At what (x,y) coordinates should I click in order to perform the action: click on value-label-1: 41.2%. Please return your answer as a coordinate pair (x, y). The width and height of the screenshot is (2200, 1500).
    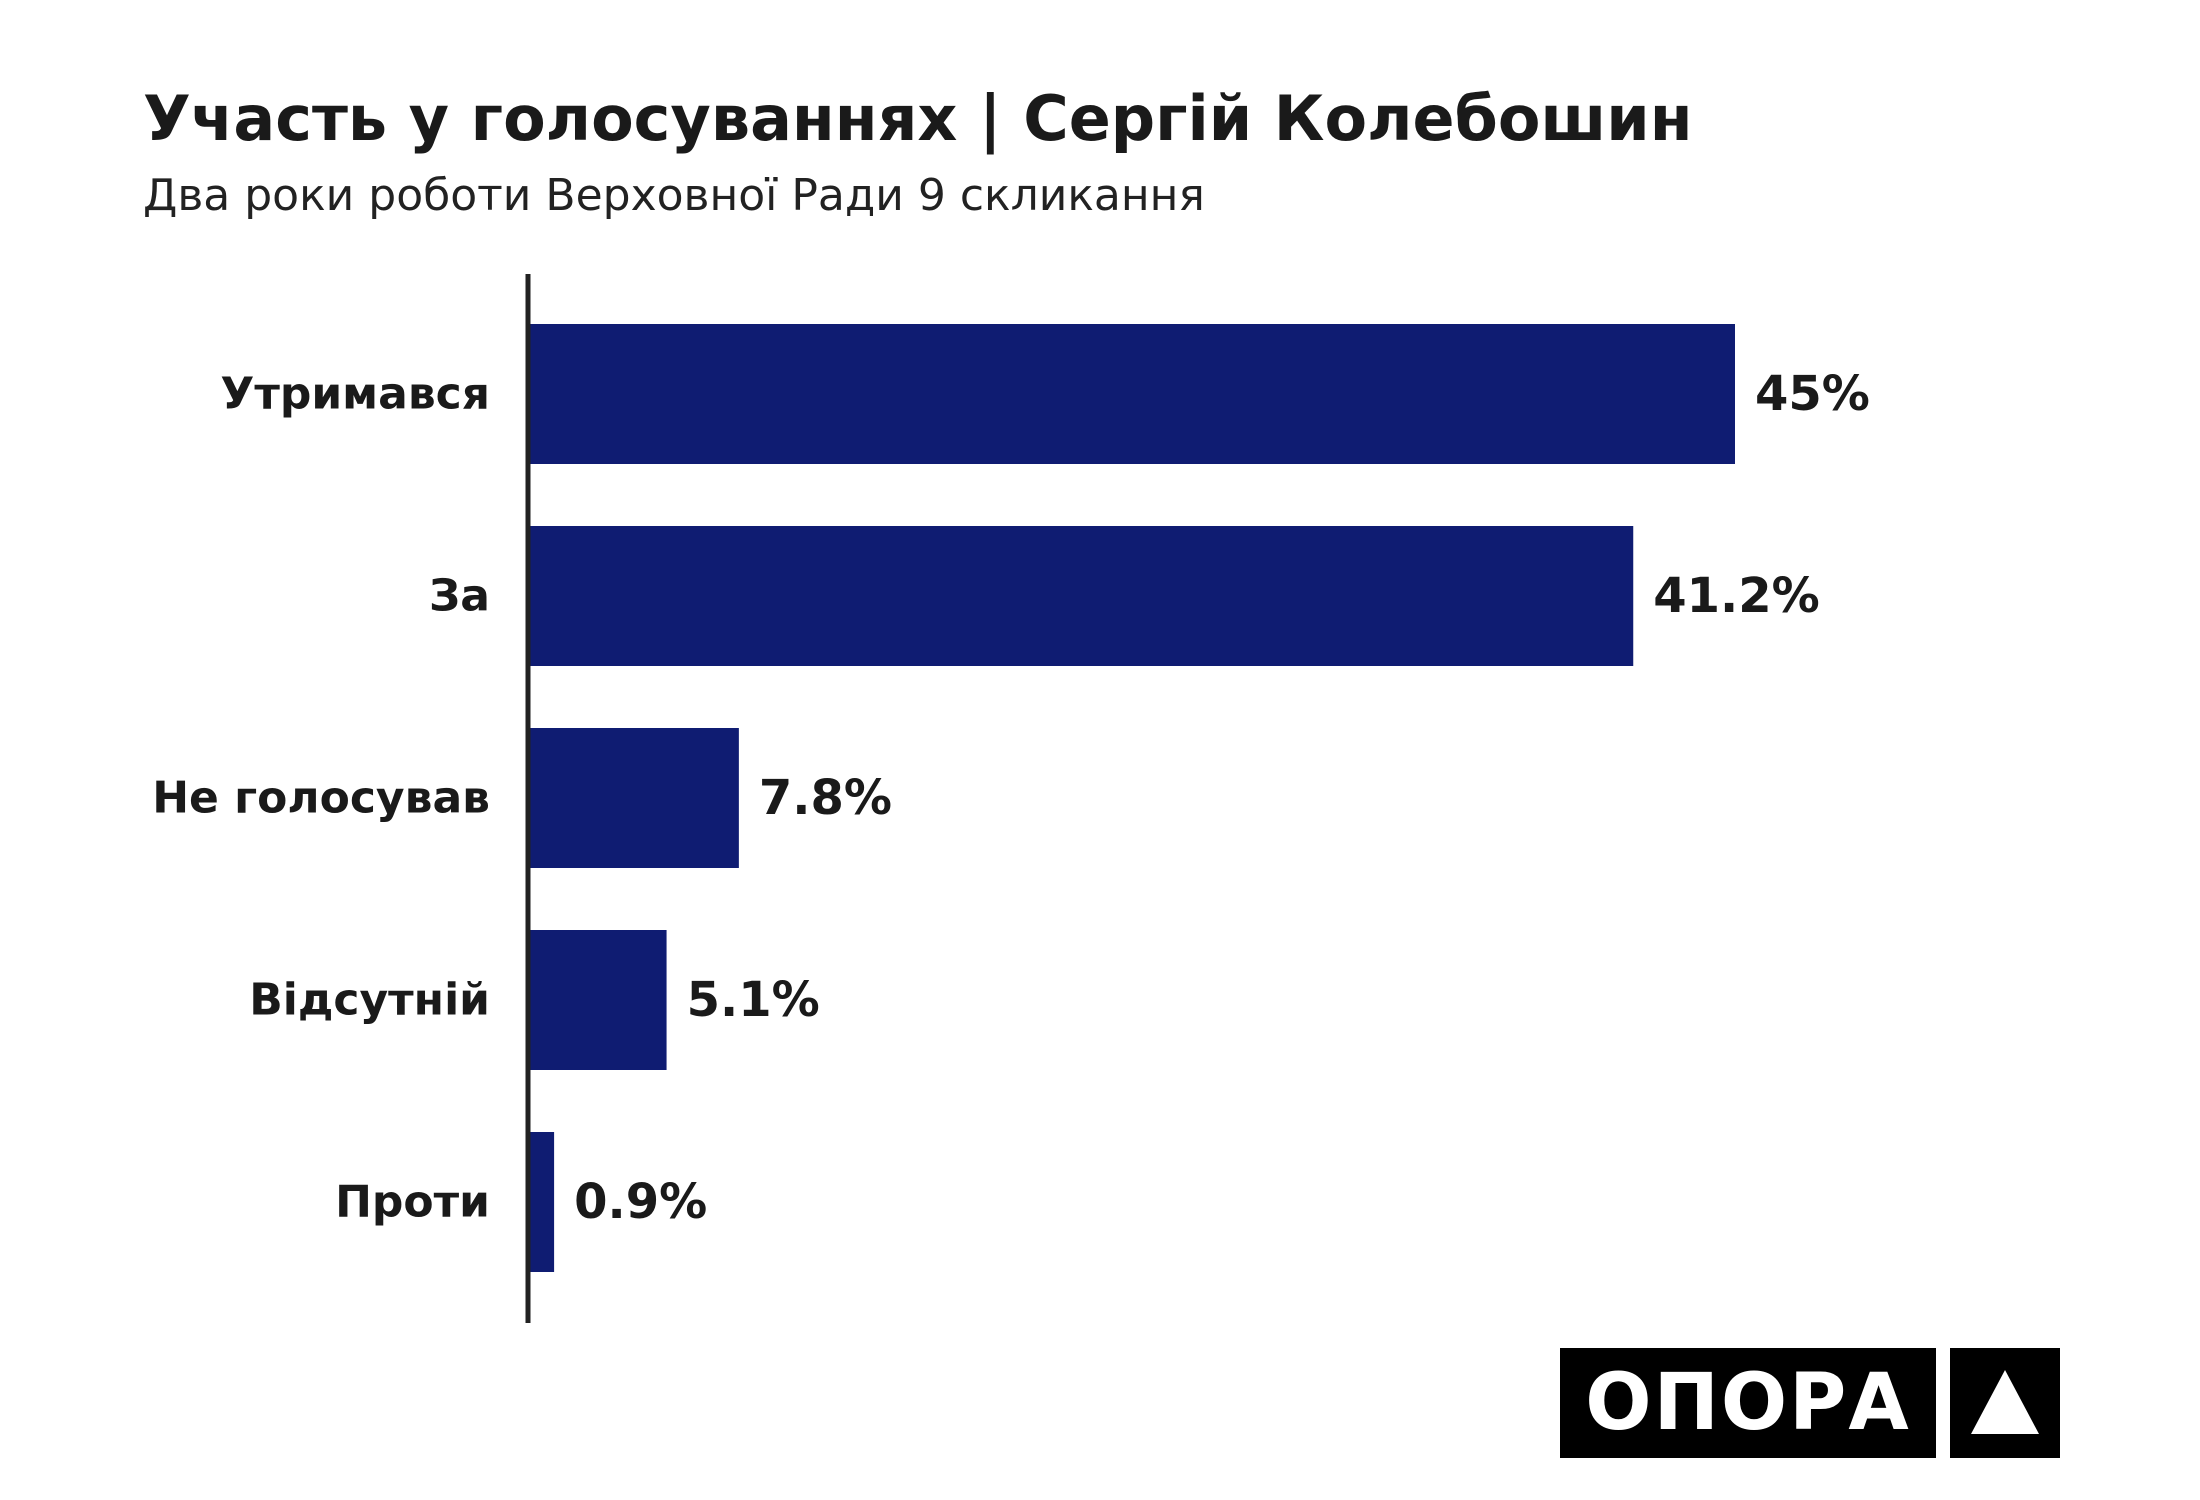
    Looking at the image, I should click on (1736, 596).